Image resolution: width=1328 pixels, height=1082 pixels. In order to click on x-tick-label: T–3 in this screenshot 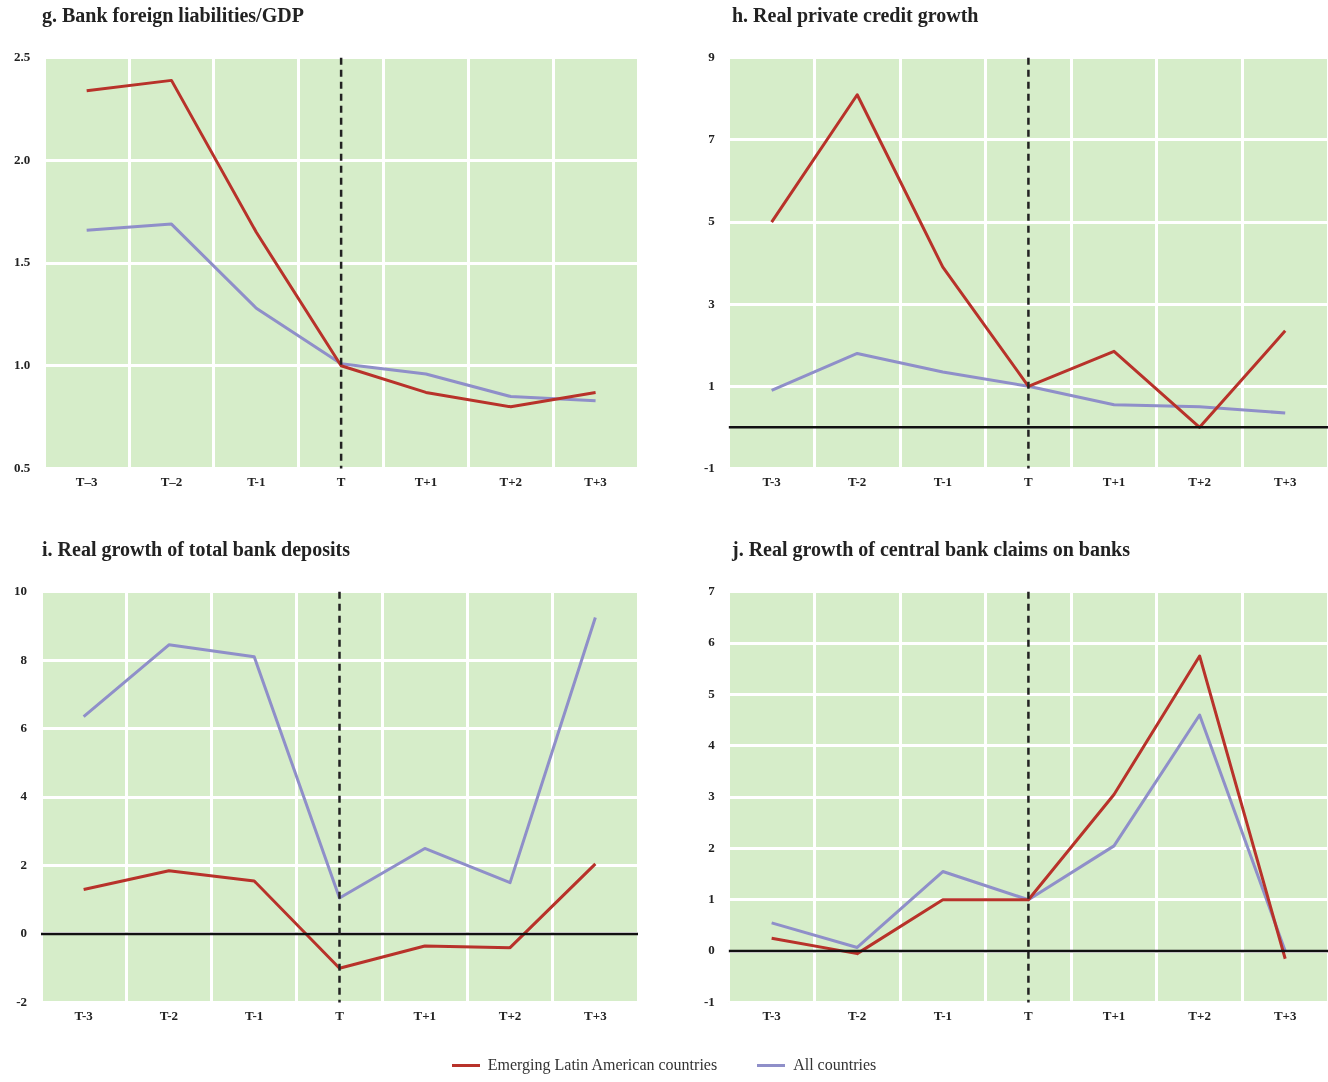, I will do `click(86, 481)`.